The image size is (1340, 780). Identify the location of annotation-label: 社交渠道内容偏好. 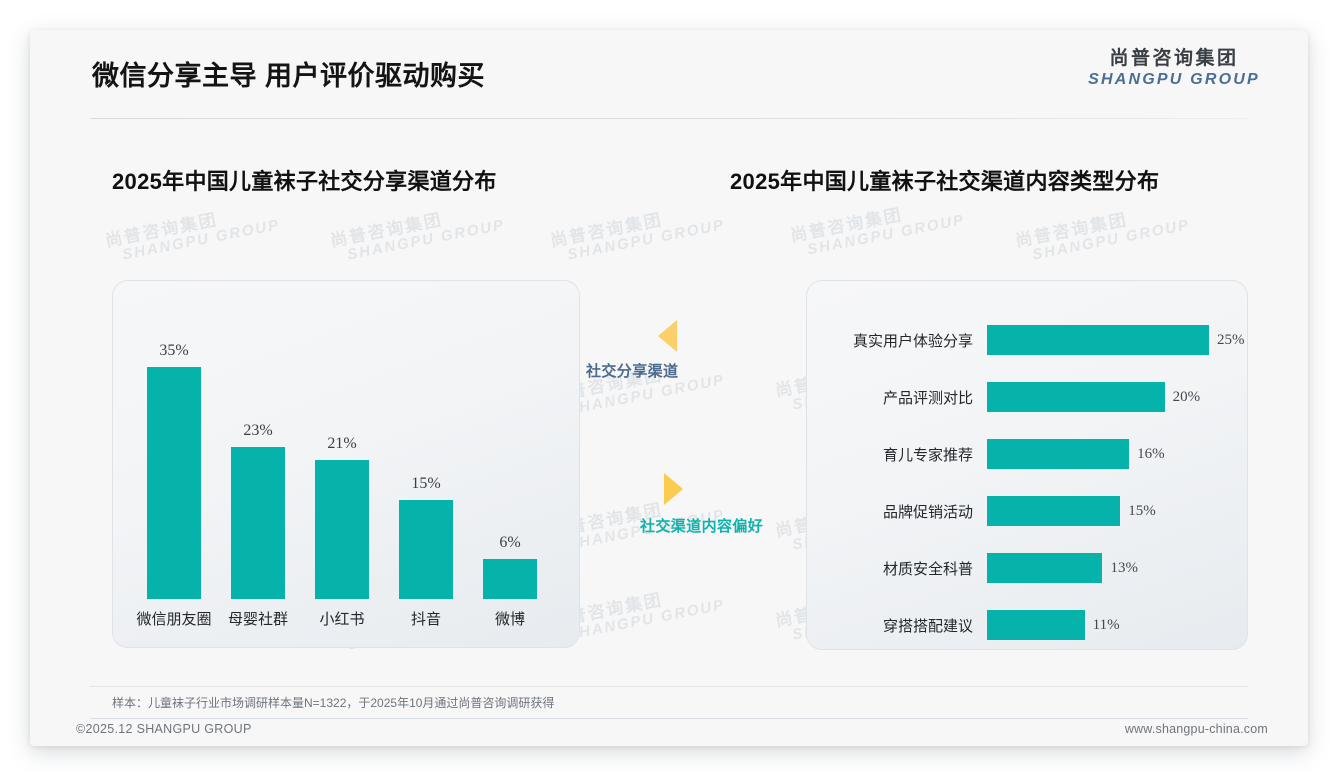
(702, 526).